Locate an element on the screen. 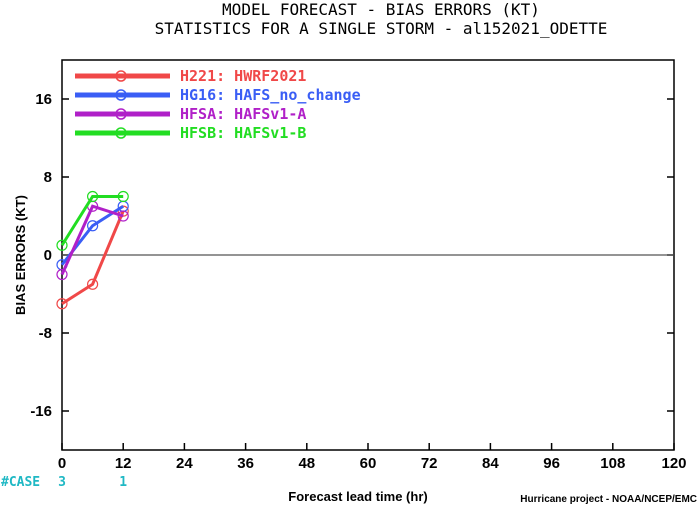  case-label: #CASE is located at coordinates (20, 482).